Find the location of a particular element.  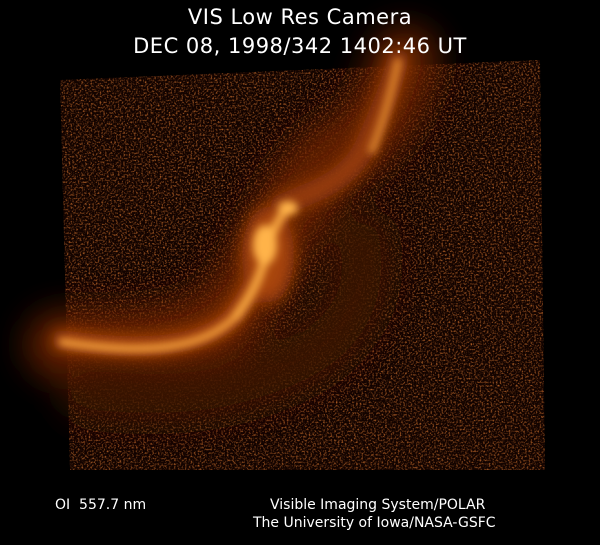

institution-credit: The University of Iowa/NASA-GSFC is located at coordinates (374, 523).